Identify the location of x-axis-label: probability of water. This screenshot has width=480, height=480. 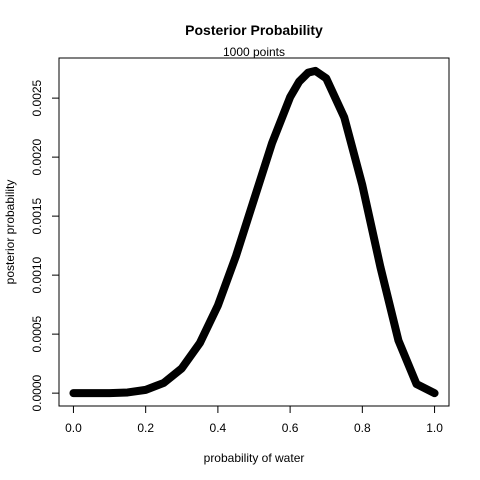
(254, 458).